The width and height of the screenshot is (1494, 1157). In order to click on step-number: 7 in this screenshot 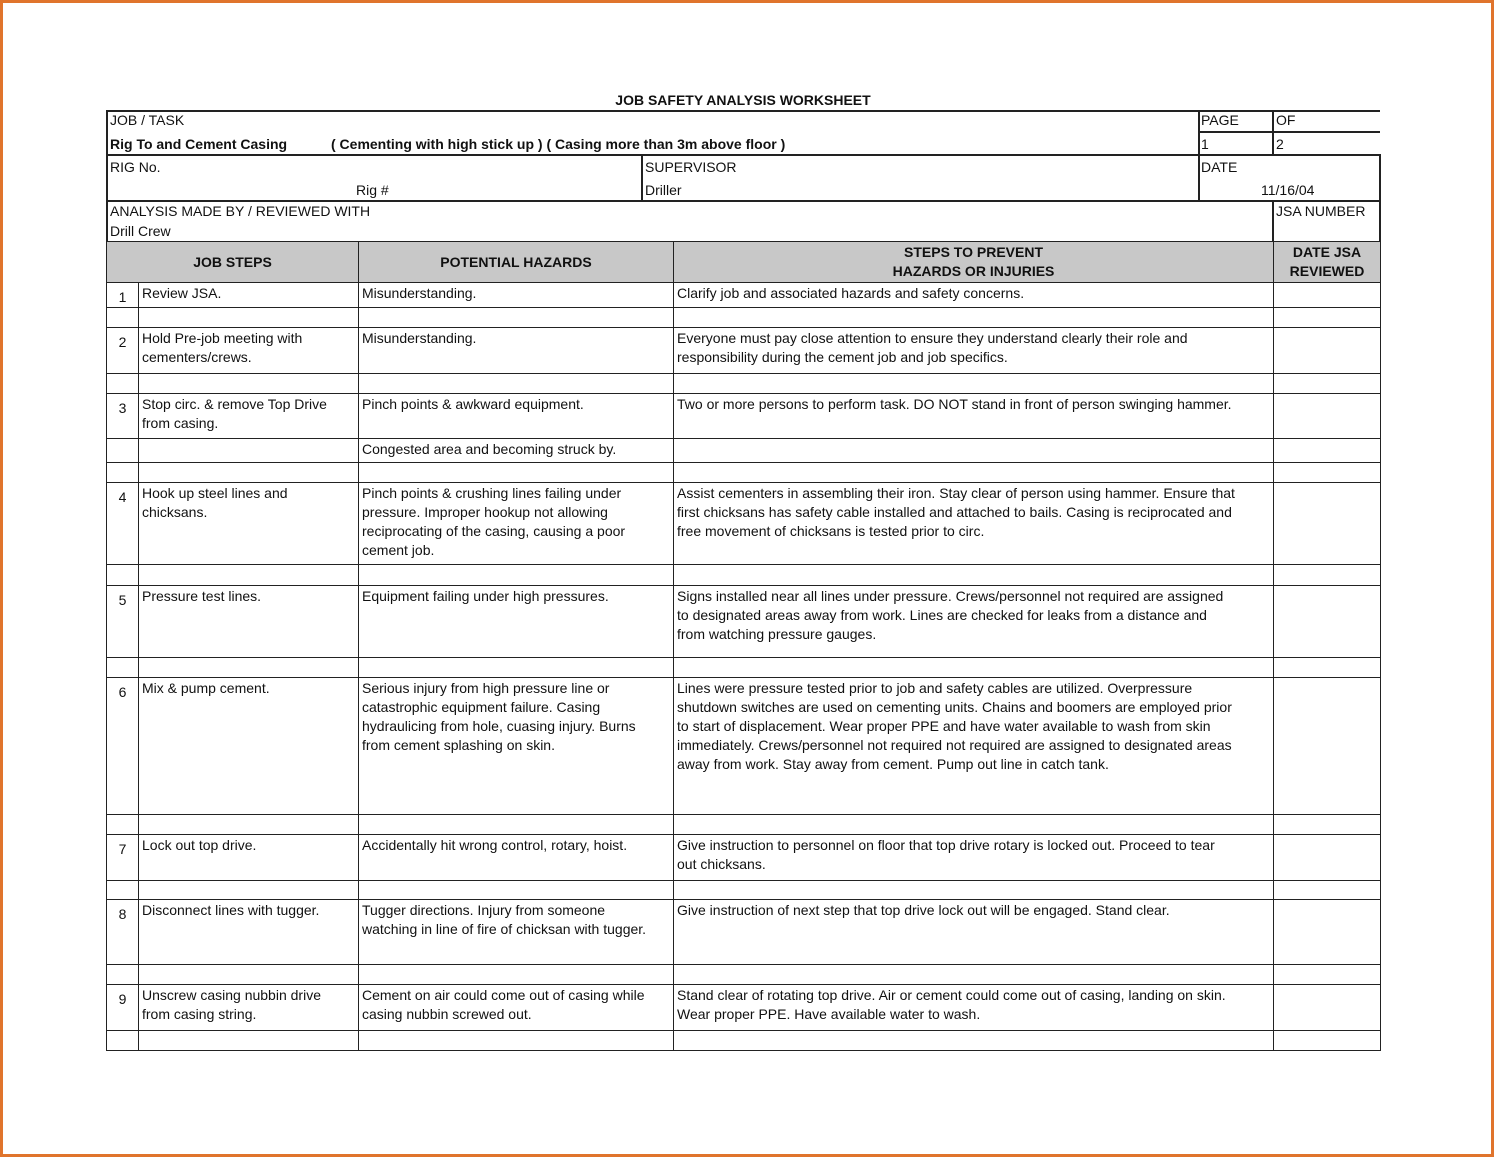, I will do `click(122, 857)`.